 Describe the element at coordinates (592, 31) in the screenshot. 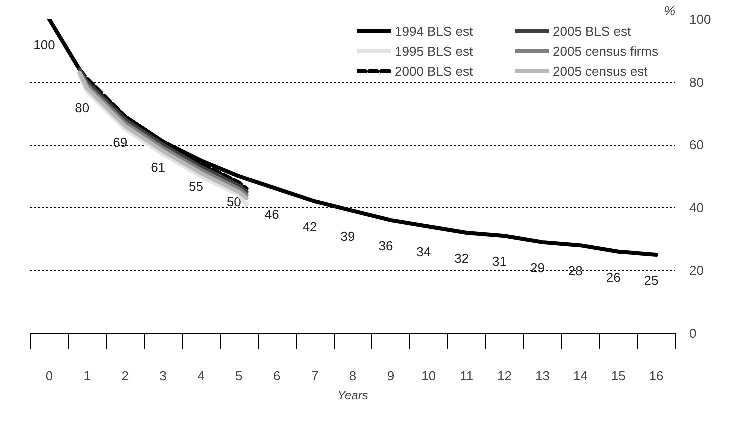

I see `legend-label: 2005 BLS est` at that location.